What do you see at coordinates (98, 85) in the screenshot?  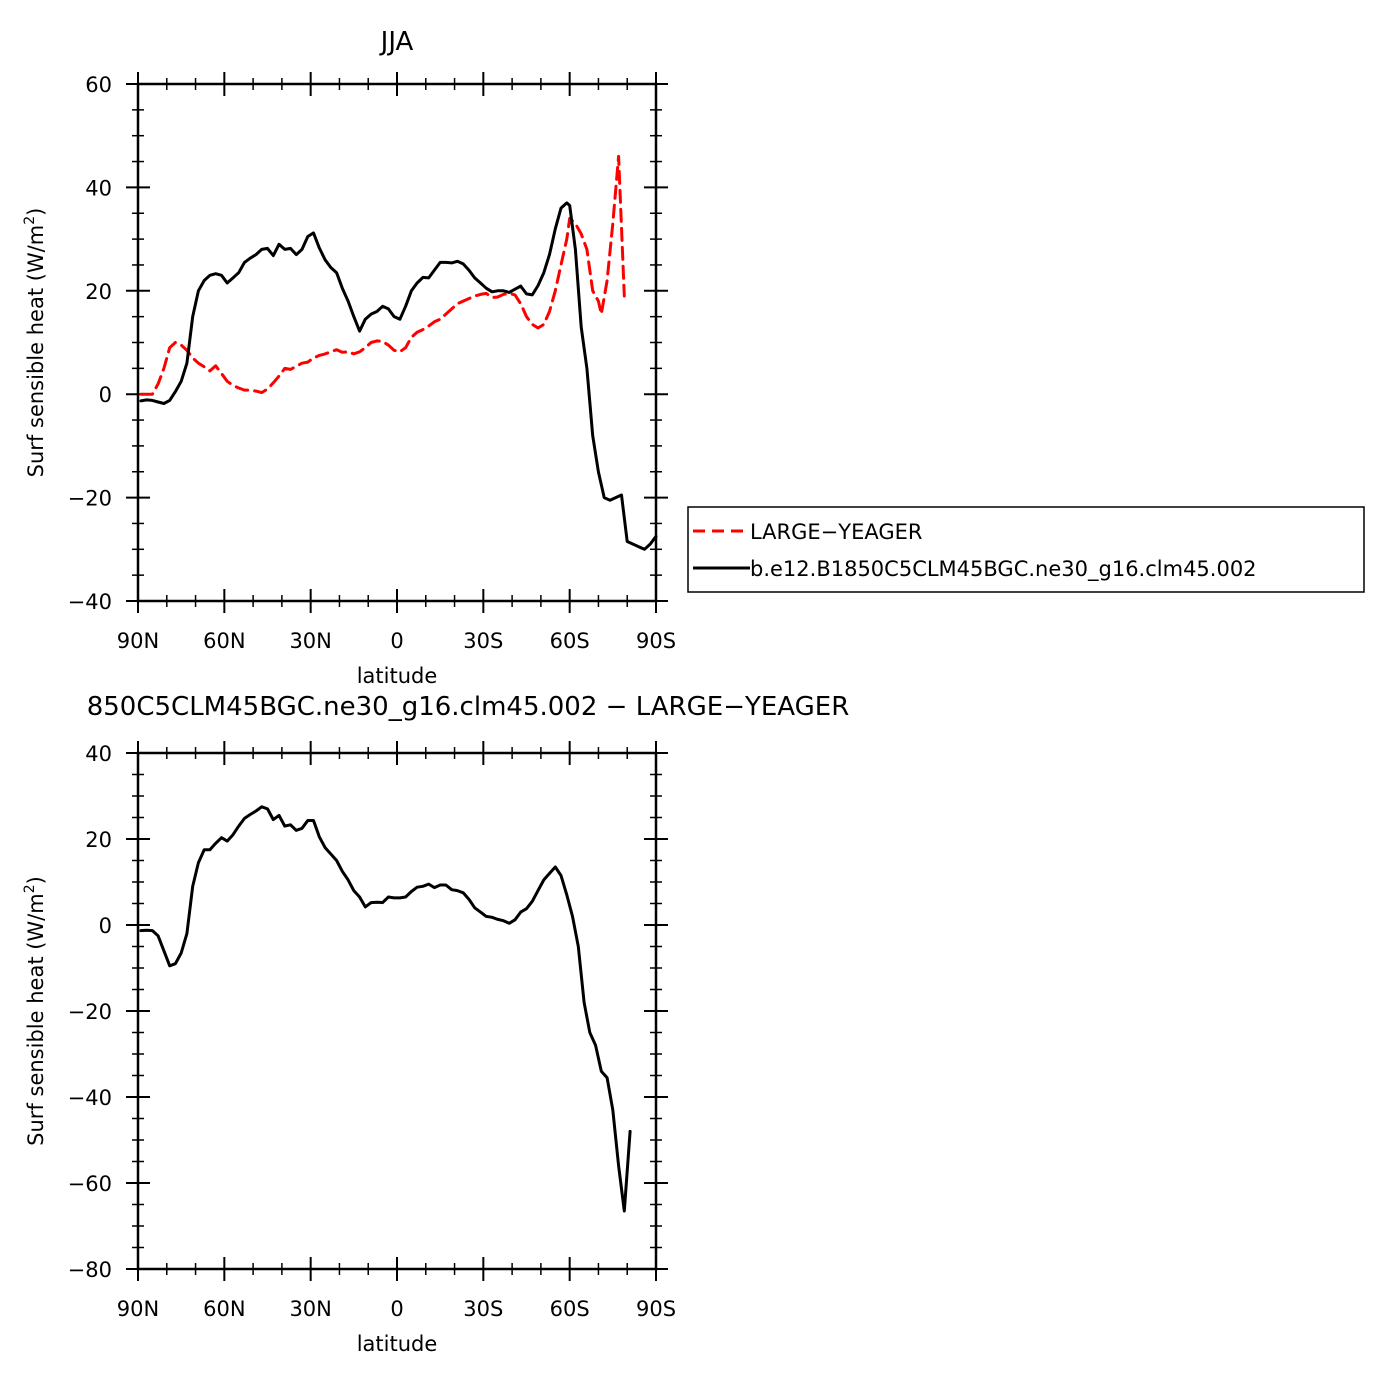 I see `y-tick-label: 60` at bounding box center [98, 85].